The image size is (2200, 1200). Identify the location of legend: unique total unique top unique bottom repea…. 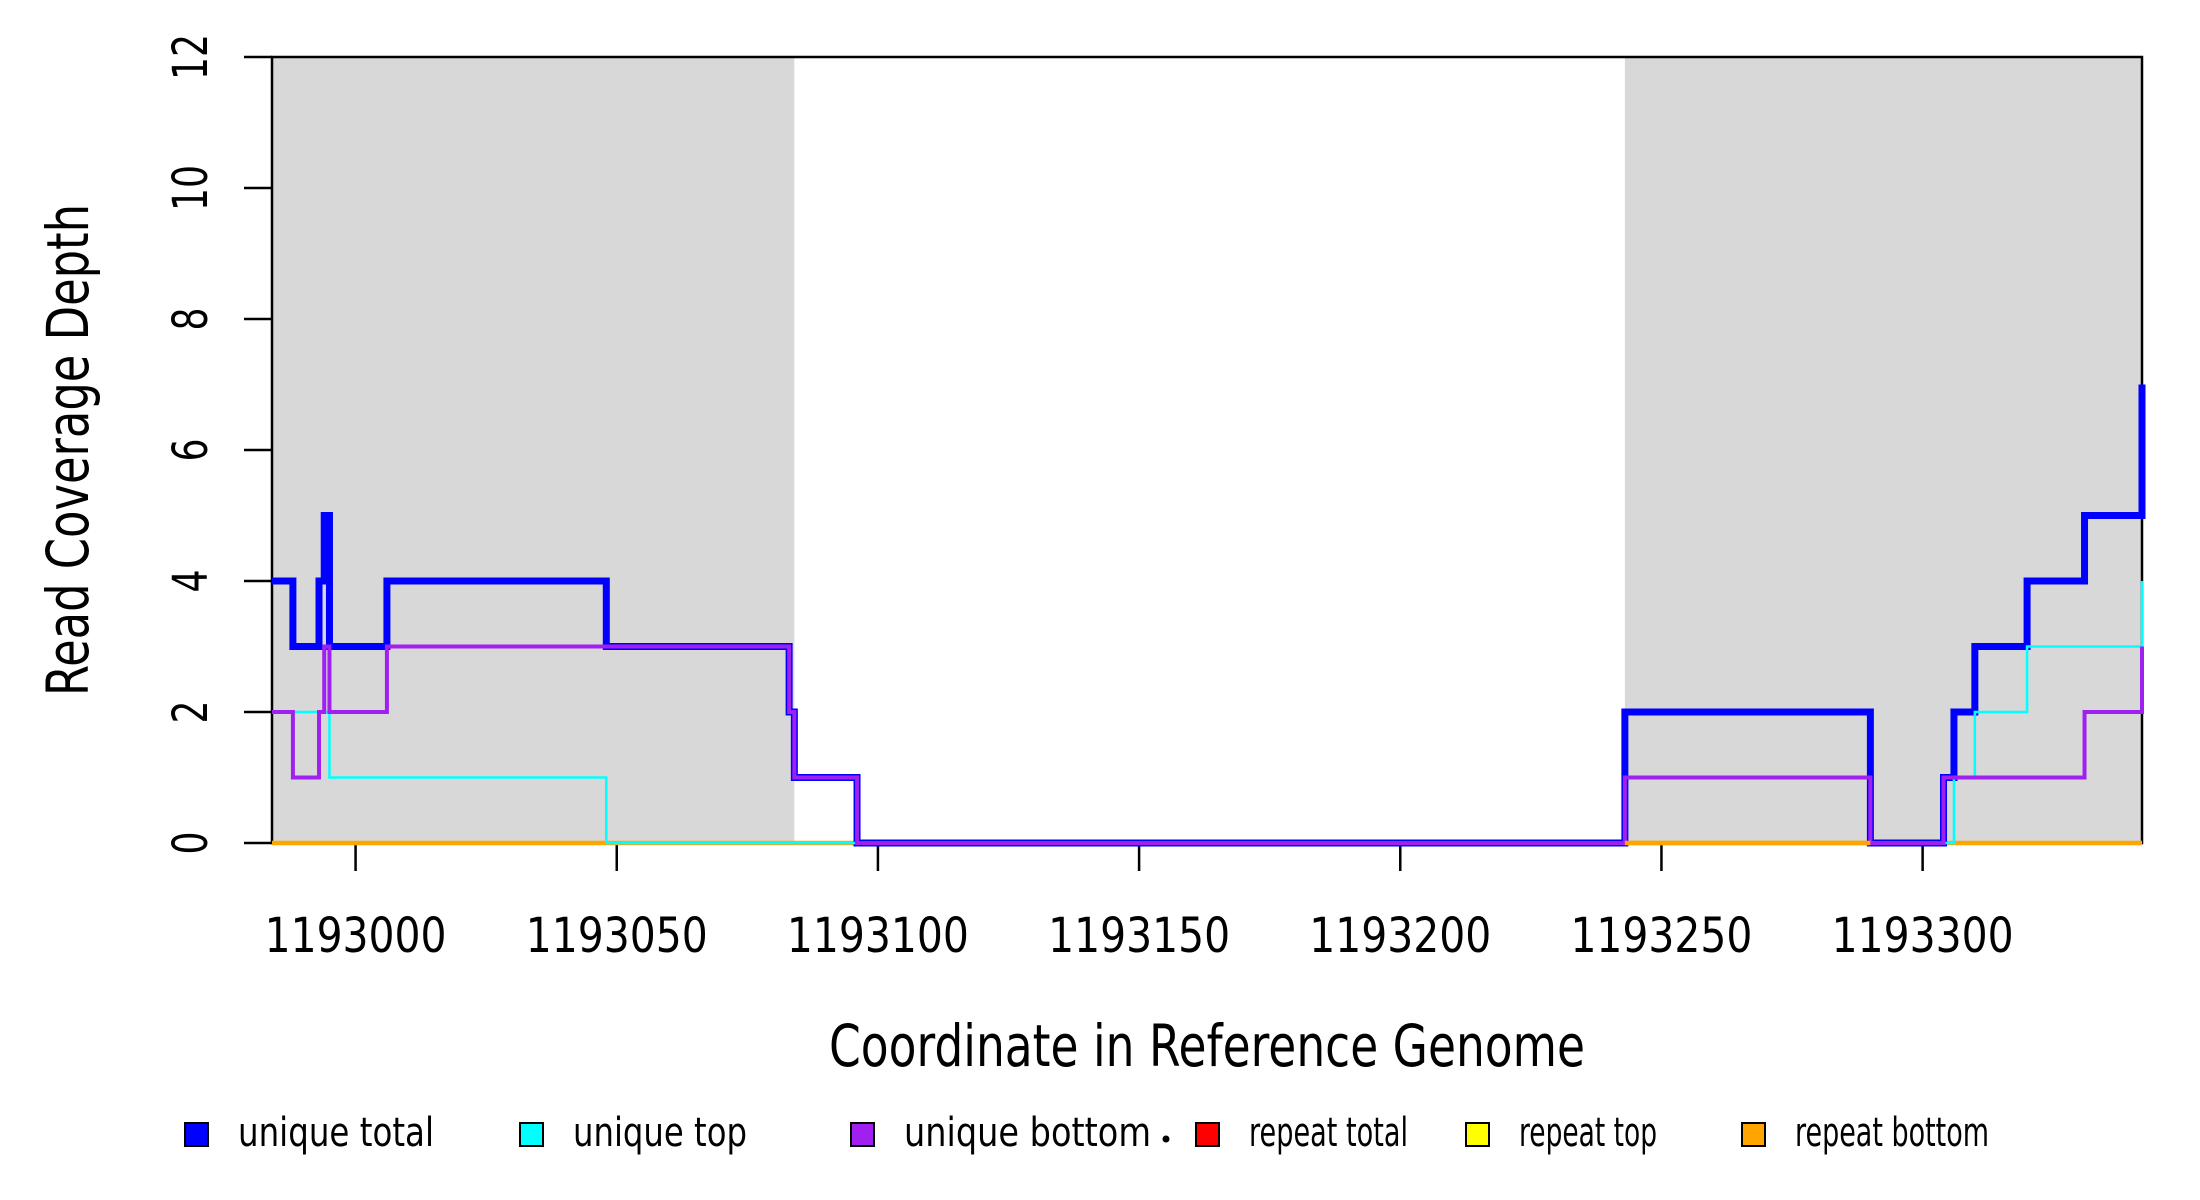
(1086, 1133).